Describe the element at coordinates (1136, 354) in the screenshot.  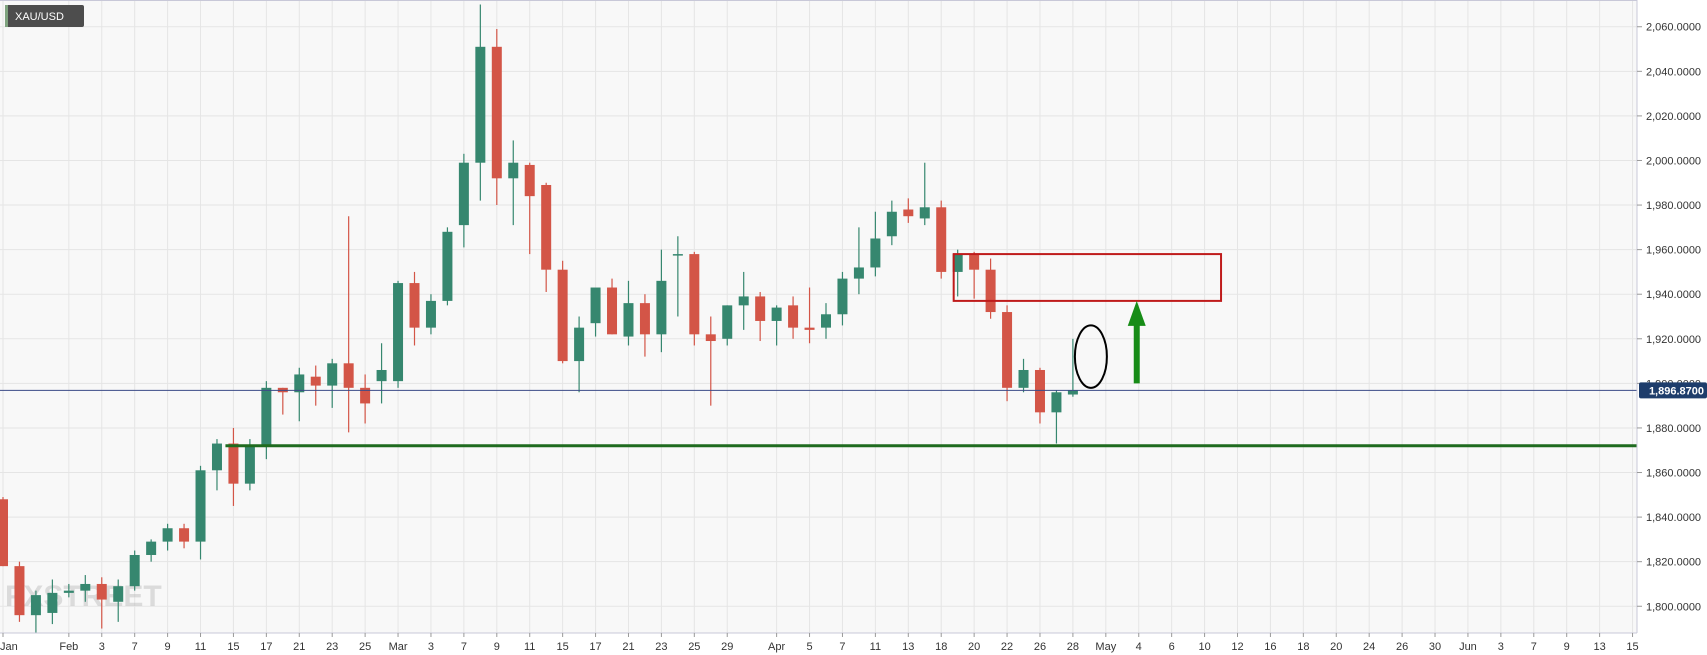
I see `arrow-shaft` at that location.